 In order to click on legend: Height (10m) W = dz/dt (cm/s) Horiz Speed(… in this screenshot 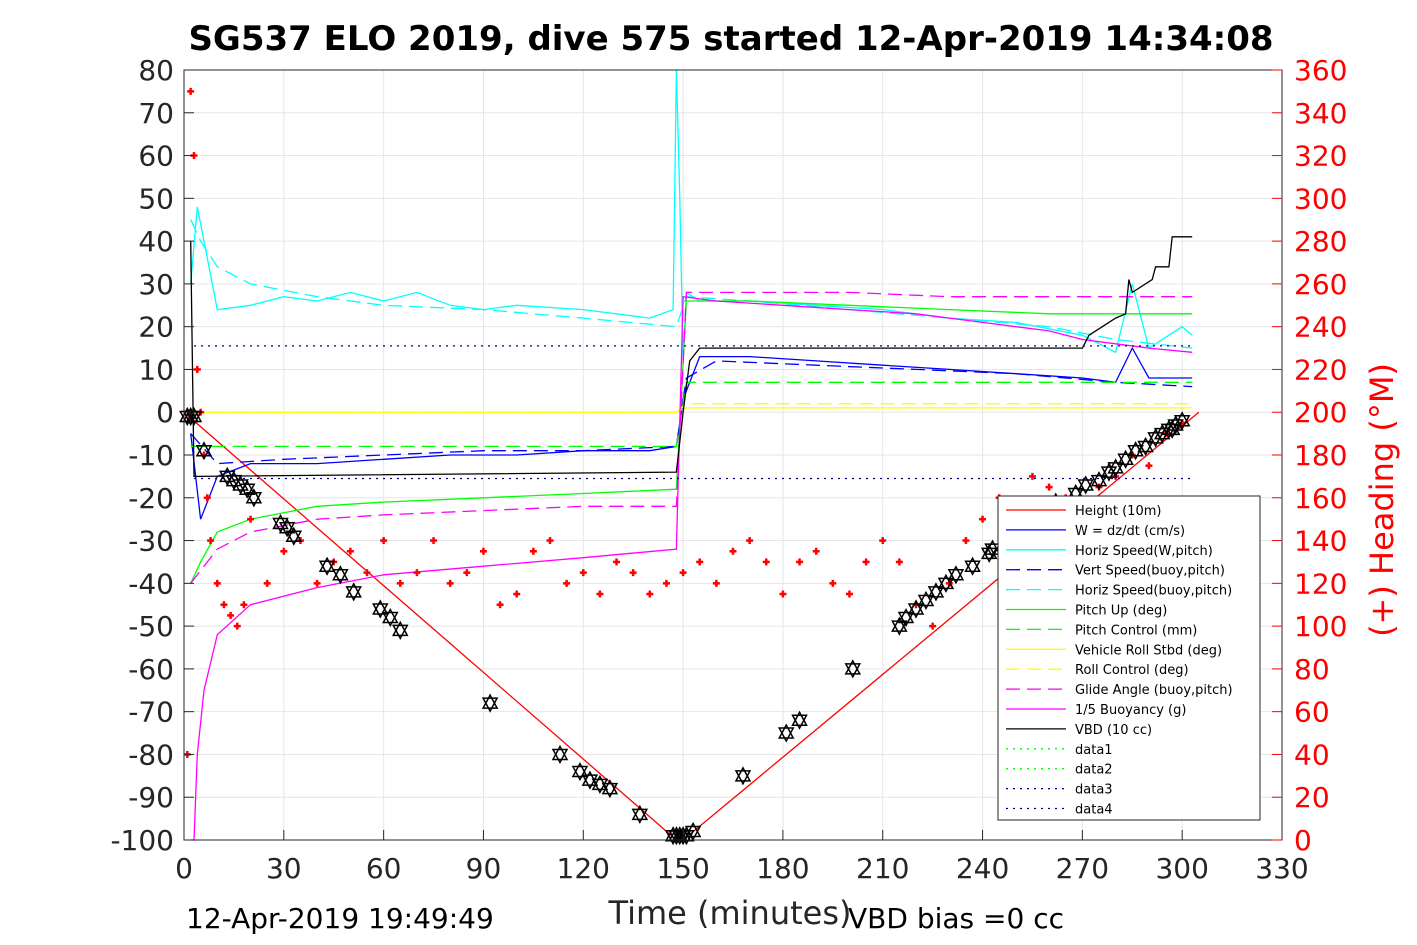, I will do `click(1129, 658)`.